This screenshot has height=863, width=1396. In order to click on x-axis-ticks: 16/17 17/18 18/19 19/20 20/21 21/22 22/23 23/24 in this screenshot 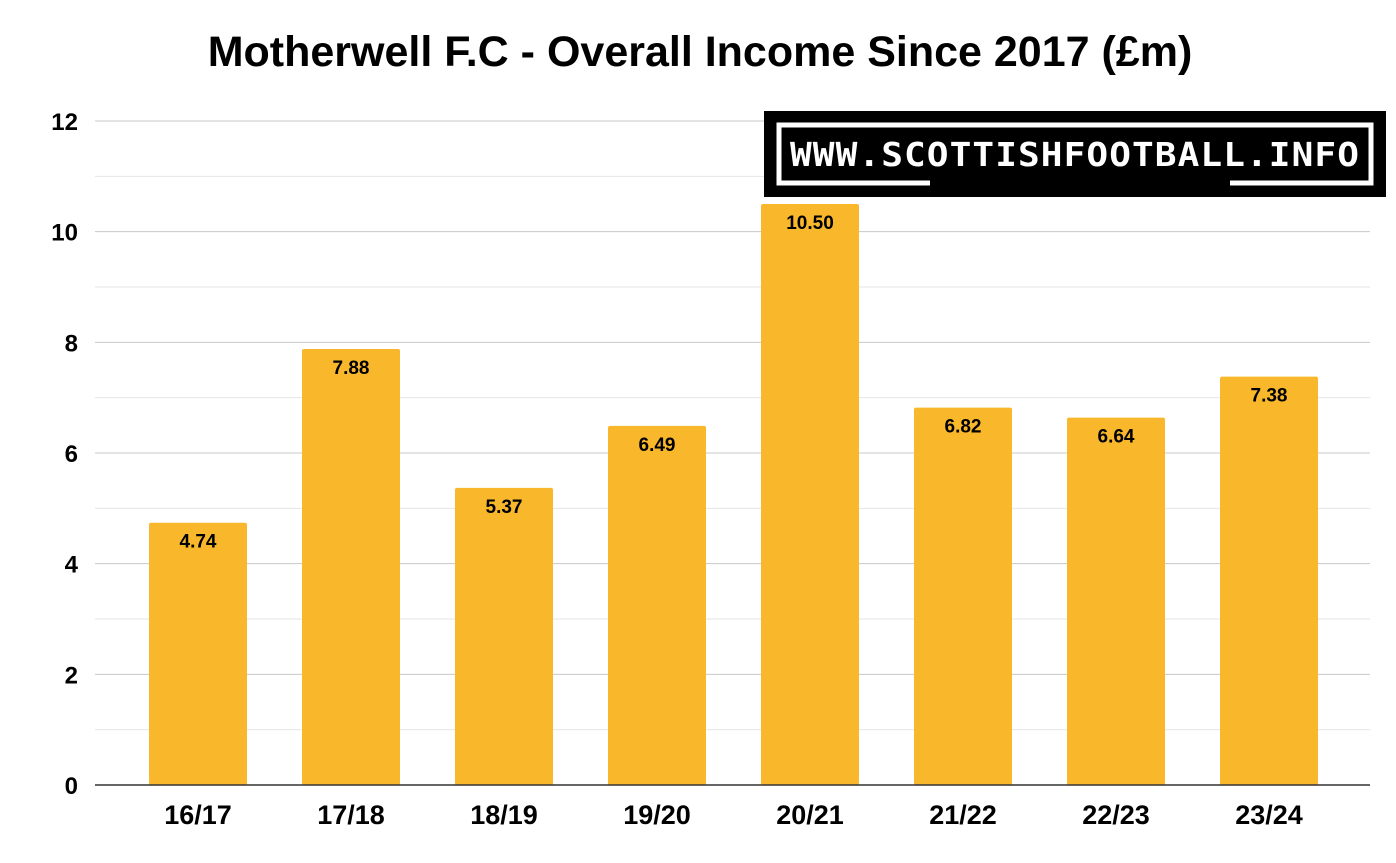, I will do `click(733, 815)`.